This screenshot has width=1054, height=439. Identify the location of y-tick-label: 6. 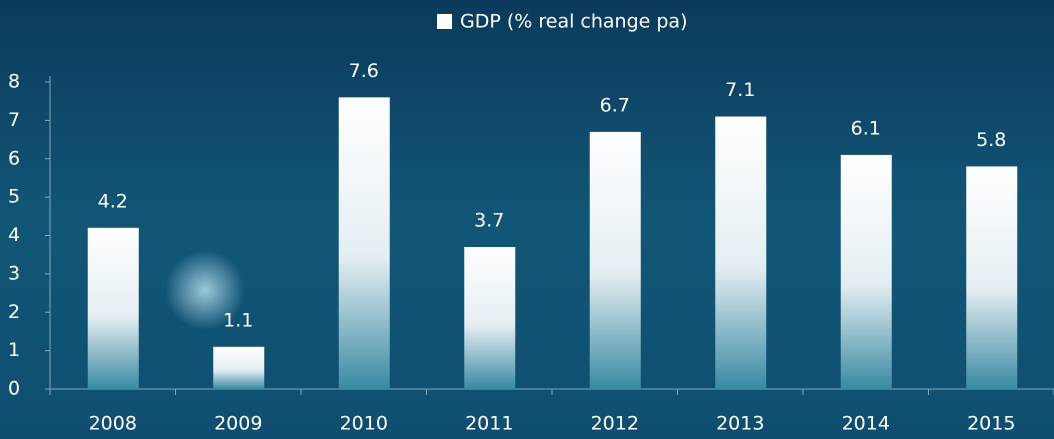
(14, 158).